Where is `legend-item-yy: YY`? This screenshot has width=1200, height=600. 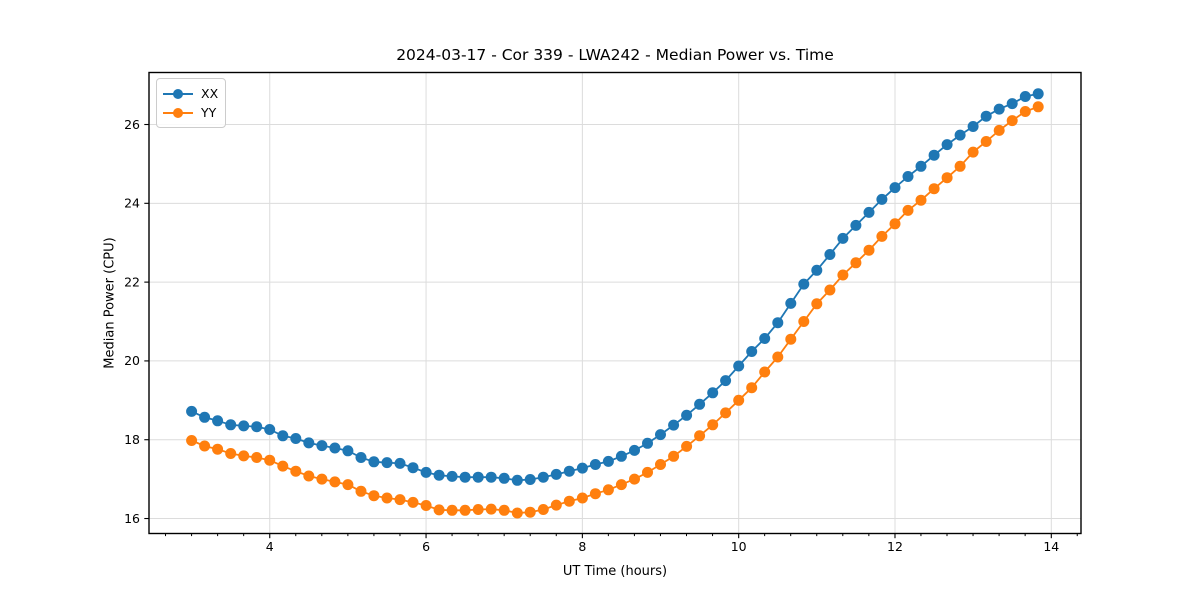 legend-item-yy: YY is located at coordinates (190, 112).